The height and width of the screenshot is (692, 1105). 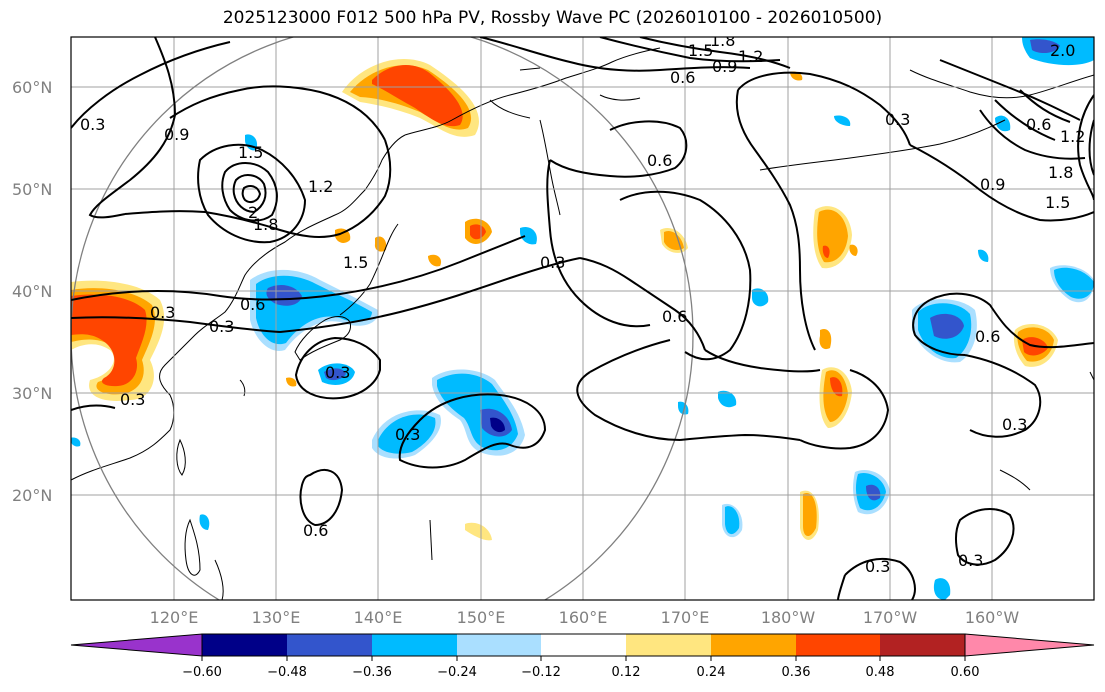 I want to click on contour-label: 2.0, so click(x=1062, y=50).